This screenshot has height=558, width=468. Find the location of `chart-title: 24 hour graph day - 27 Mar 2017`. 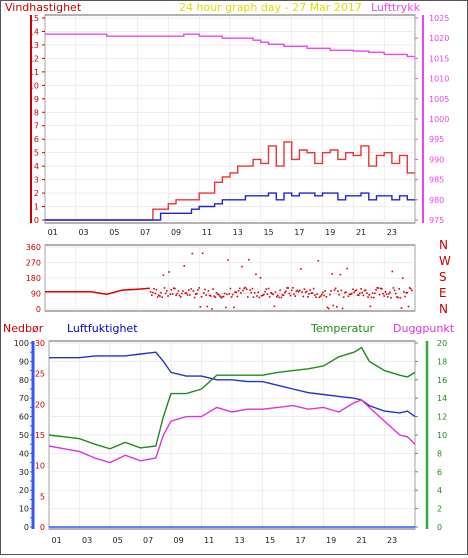

chart-title: 24 hour graph day - 27 Mar 2017 is located at coordinates (270, 7).